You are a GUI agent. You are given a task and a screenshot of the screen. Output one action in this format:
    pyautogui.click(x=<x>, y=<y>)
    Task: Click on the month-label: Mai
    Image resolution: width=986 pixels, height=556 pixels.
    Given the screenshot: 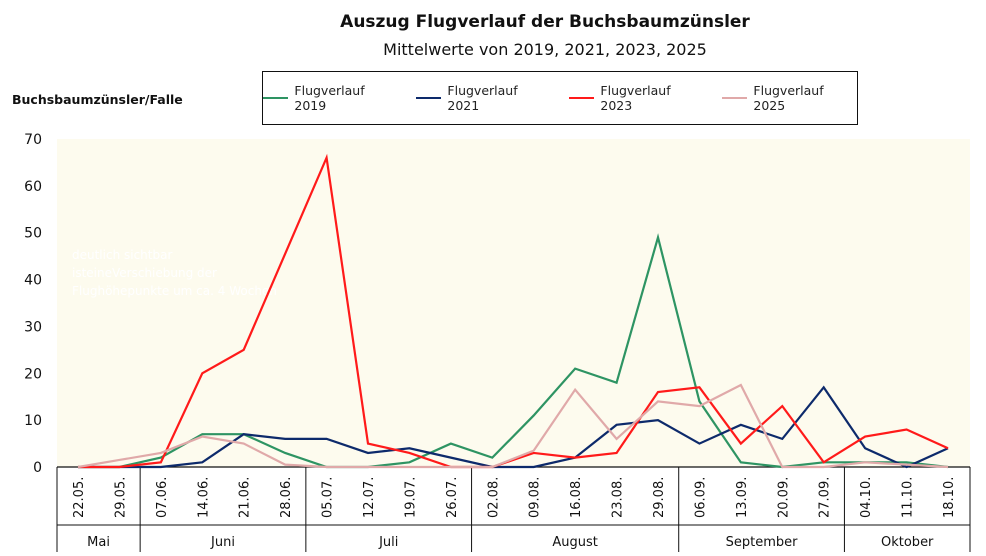 What is the action you would take?
    pyautogui.click(x=98, y=542)
    